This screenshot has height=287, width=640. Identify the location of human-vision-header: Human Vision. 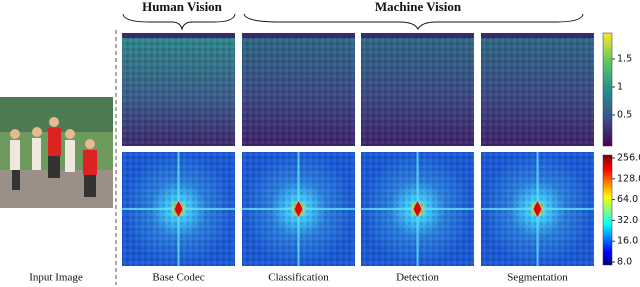
(182, 7).